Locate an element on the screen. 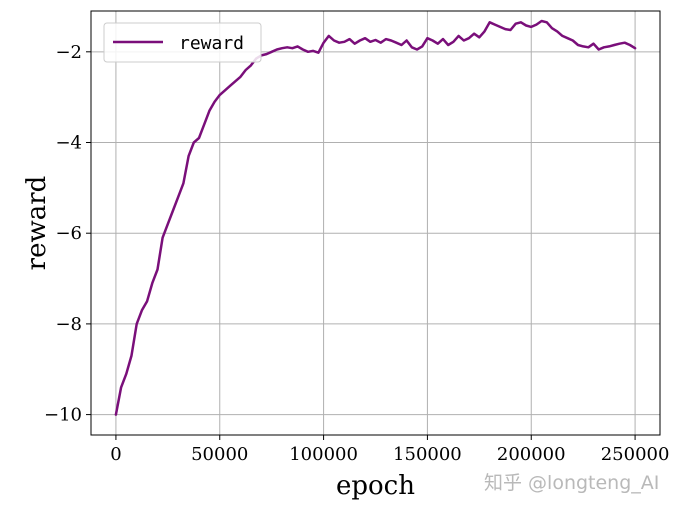 Image resolution: width=681 pixels, height=511 pixels. legend-label: reward is located at coordinates (211, 43).